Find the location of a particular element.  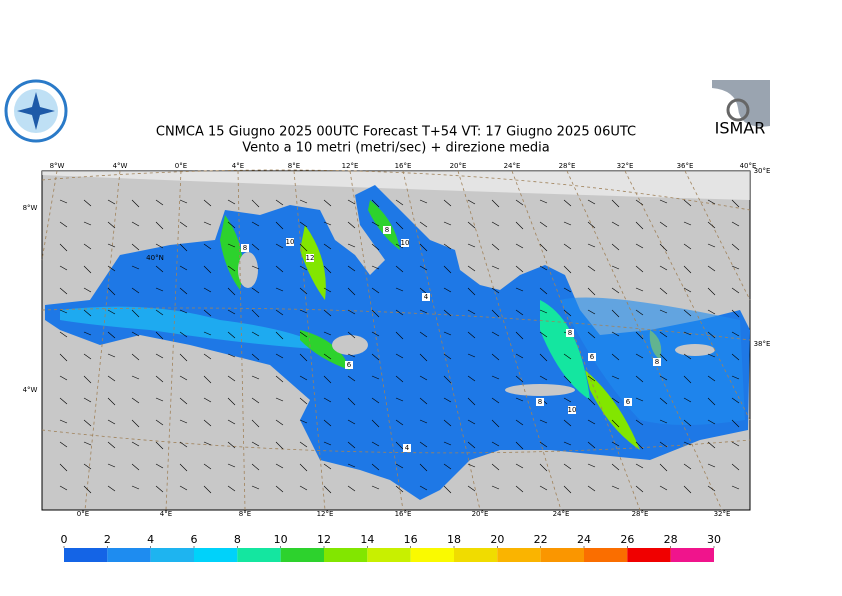

contour-label: 6 is located at coordinates (349, 365).